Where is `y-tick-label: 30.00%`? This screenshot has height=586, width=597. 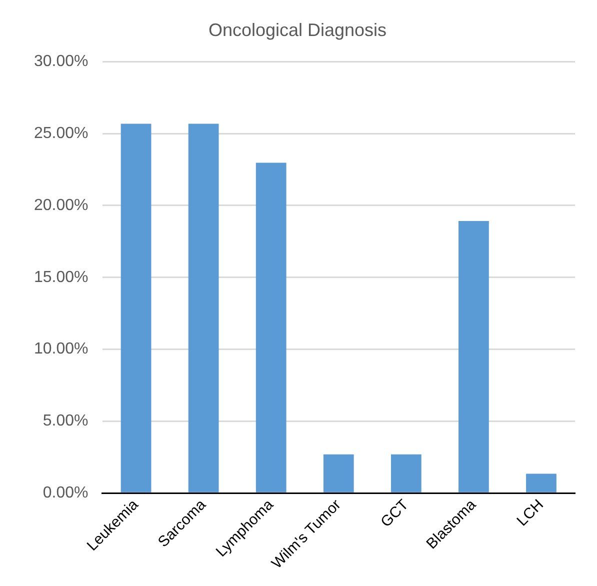 y-tick-label: 30.00% is located at coordinates (61, 61).